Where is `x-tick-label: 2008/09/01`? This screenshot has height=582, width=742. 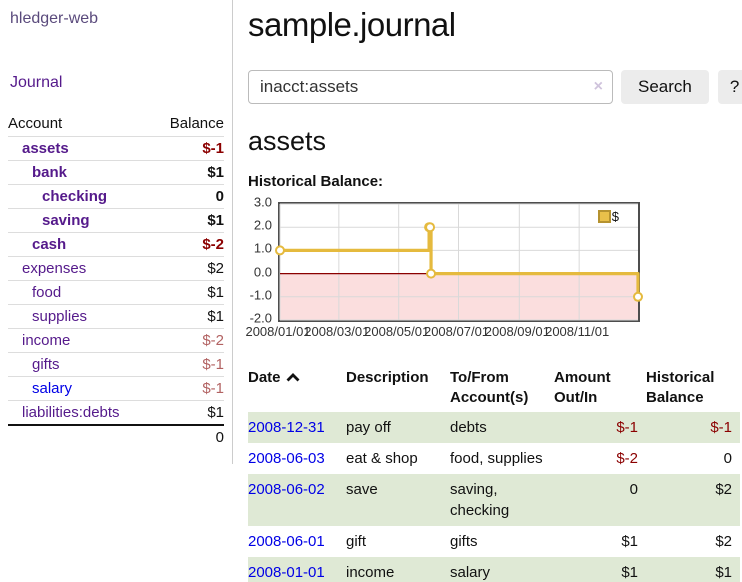
x-tick-label: 2008/09/01 is located at coordinates (517, 331).